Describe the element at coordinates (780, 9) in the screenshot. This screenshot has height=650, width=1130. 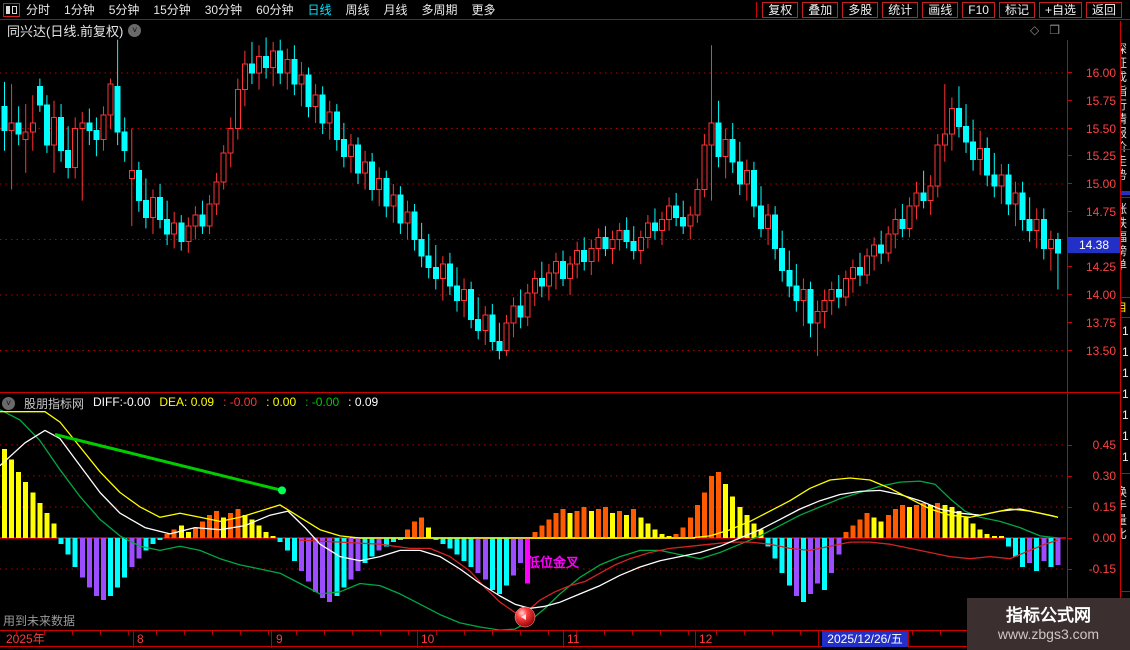
I see `button-复权: 复权` at that location.